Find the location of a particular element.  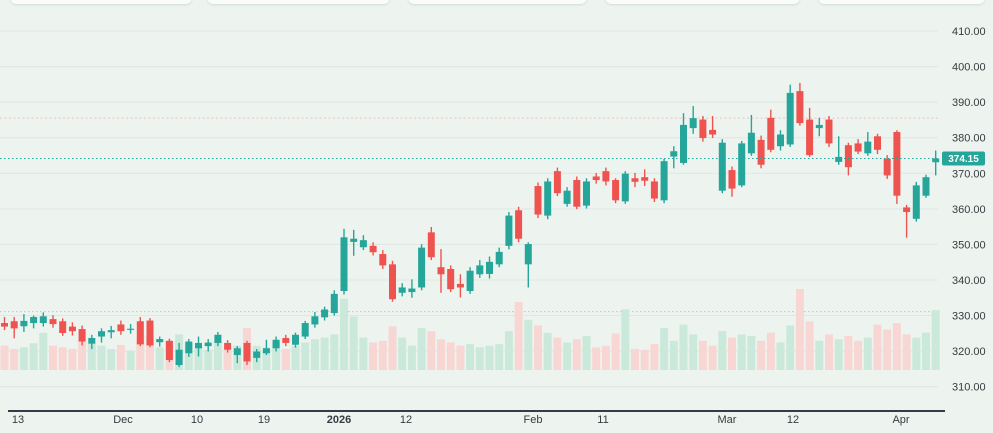

y-axis-tick-label: 330.00 is located at coordinates (969, 317).